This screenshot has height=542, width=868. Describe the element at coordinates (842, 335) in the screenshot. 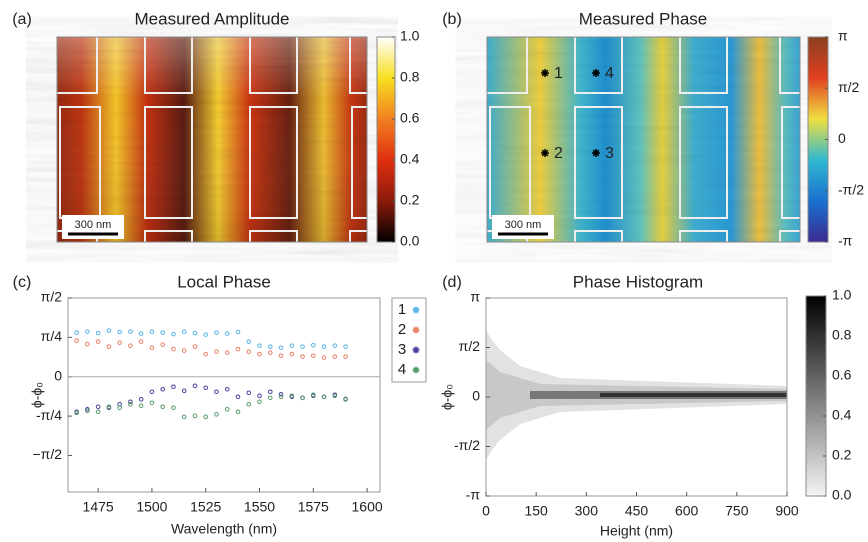

I see `colorbar-tick-label: 0.8` at that location.